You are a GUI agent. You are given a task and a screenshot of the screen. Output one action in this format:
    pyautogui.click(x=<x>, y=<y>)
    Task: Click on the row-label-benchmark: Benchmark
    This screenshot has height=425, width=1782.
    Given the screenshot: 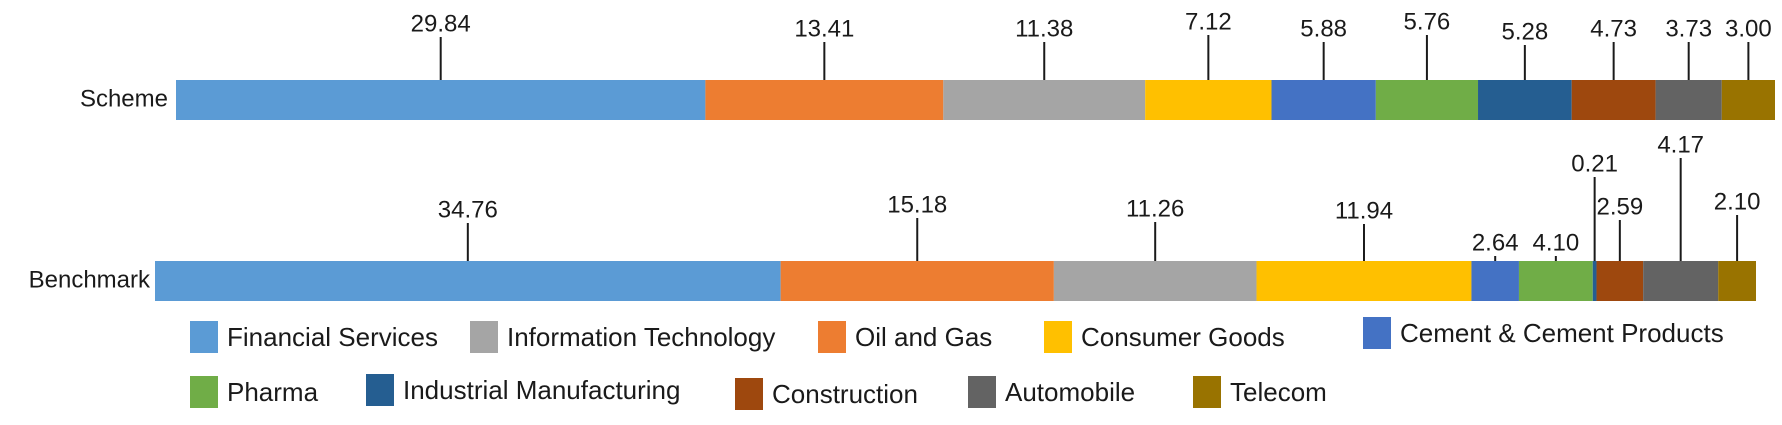 What is the action you would take?
    pyautogui.click(x=90, y=279)
    